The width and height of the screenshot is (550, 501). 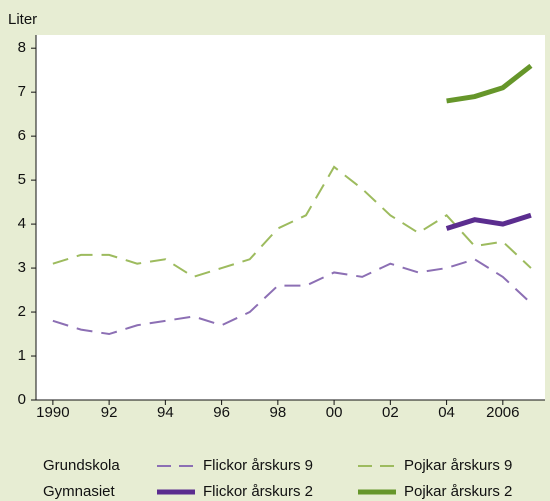 What do you see at coordinates (22, 91) in the screenshot?
I see `y-tick-label: 7` at bounding box center [22, 91].